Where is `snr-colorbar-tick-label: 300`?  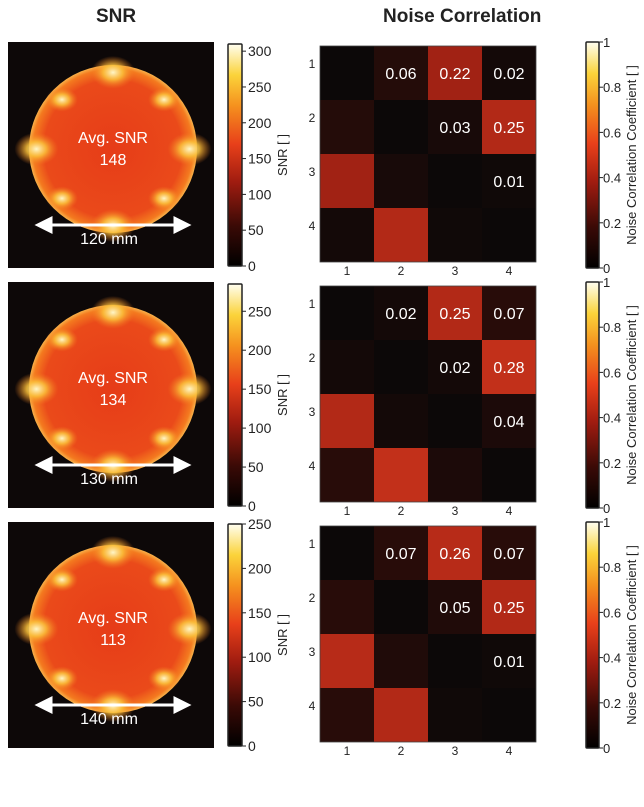 snr-colorbar-tick-label: 300 is located at coordinates (260, 51).